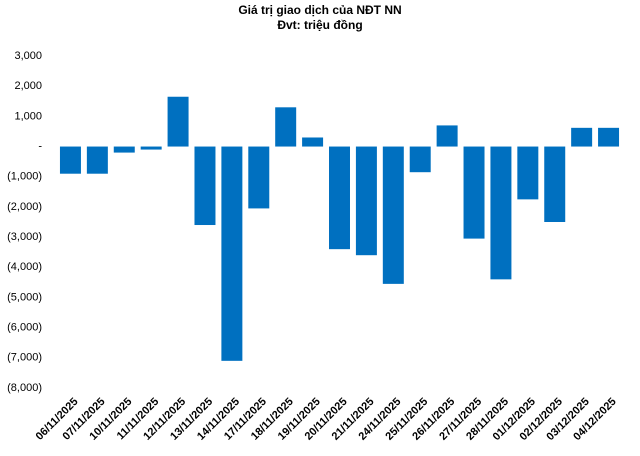 The width and height of the screenshot is (640, 456). What do you see at coordinates (319, 10) in the screenshot?
I see `chart-title: Giá trị giao dịch của NĐT NN` at bounding box center [319, 10].